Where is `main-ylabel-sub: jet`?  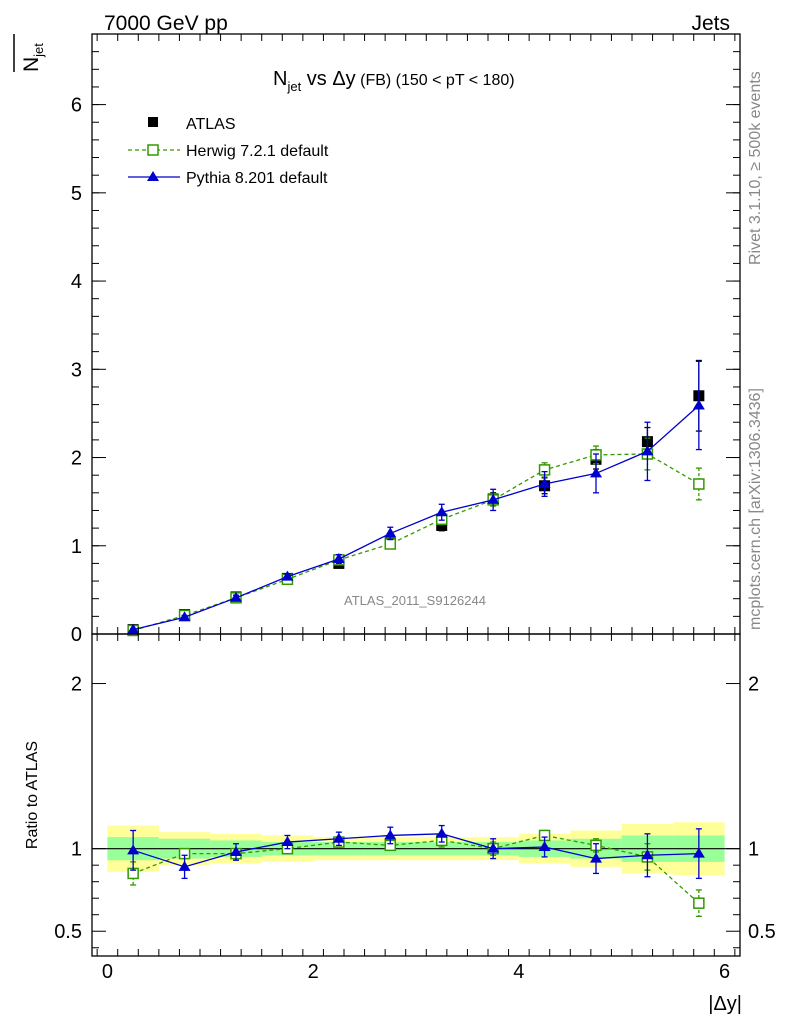 main-ylabel-sub: jet is located at coordinates (38, 50).